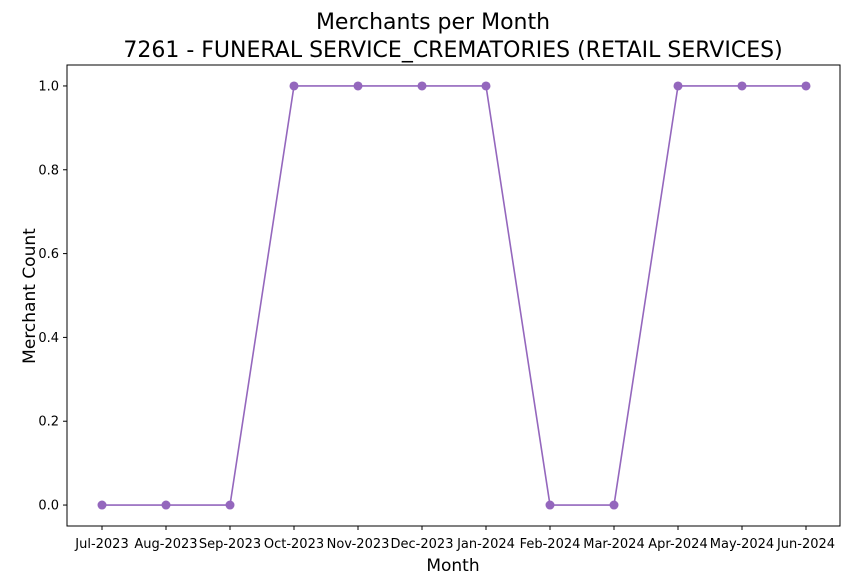 Image resolution: width=851 pixels, height=585 pixels. I want to click on x-tick-label: Jun-2024, so click(805, 544).